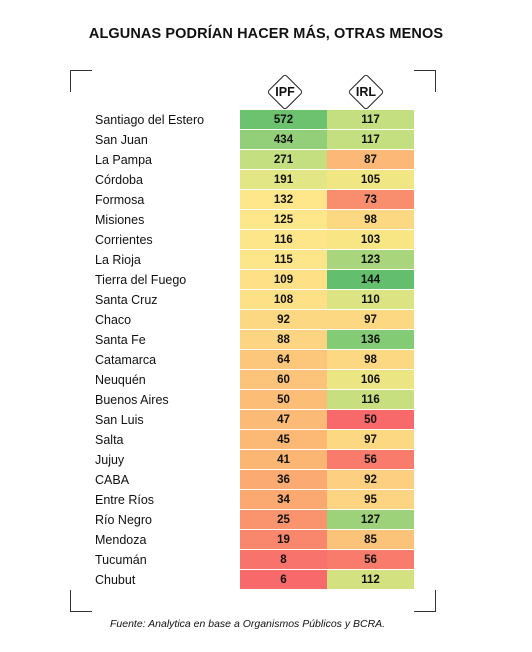  What do you see at coordinates (119, 180) in the screenshot?
I see `province-label: Córdoba` at bounding box center [119, 180].